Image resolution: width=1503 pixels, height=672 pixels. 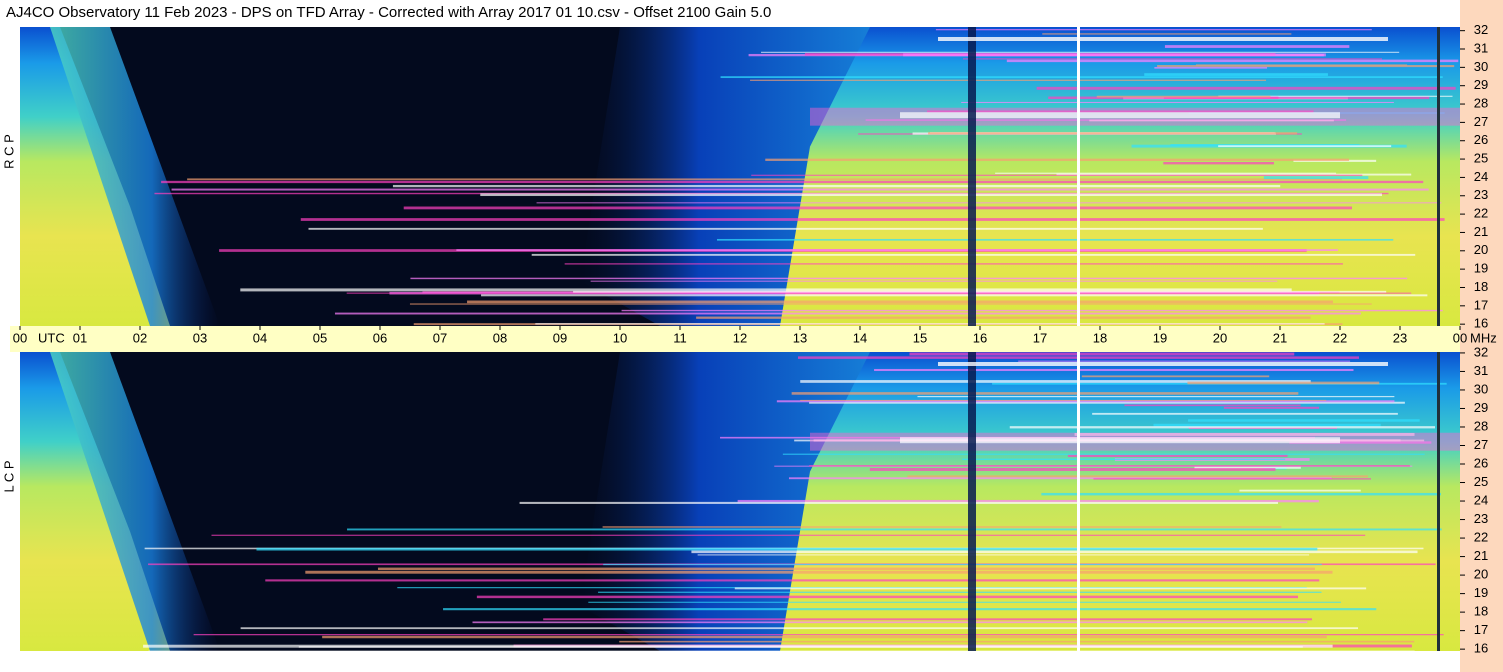 What do you see at coordinates (8, 476) in the screenshot?
I see `panel-label: L C P` at bounding box center [8, 476].